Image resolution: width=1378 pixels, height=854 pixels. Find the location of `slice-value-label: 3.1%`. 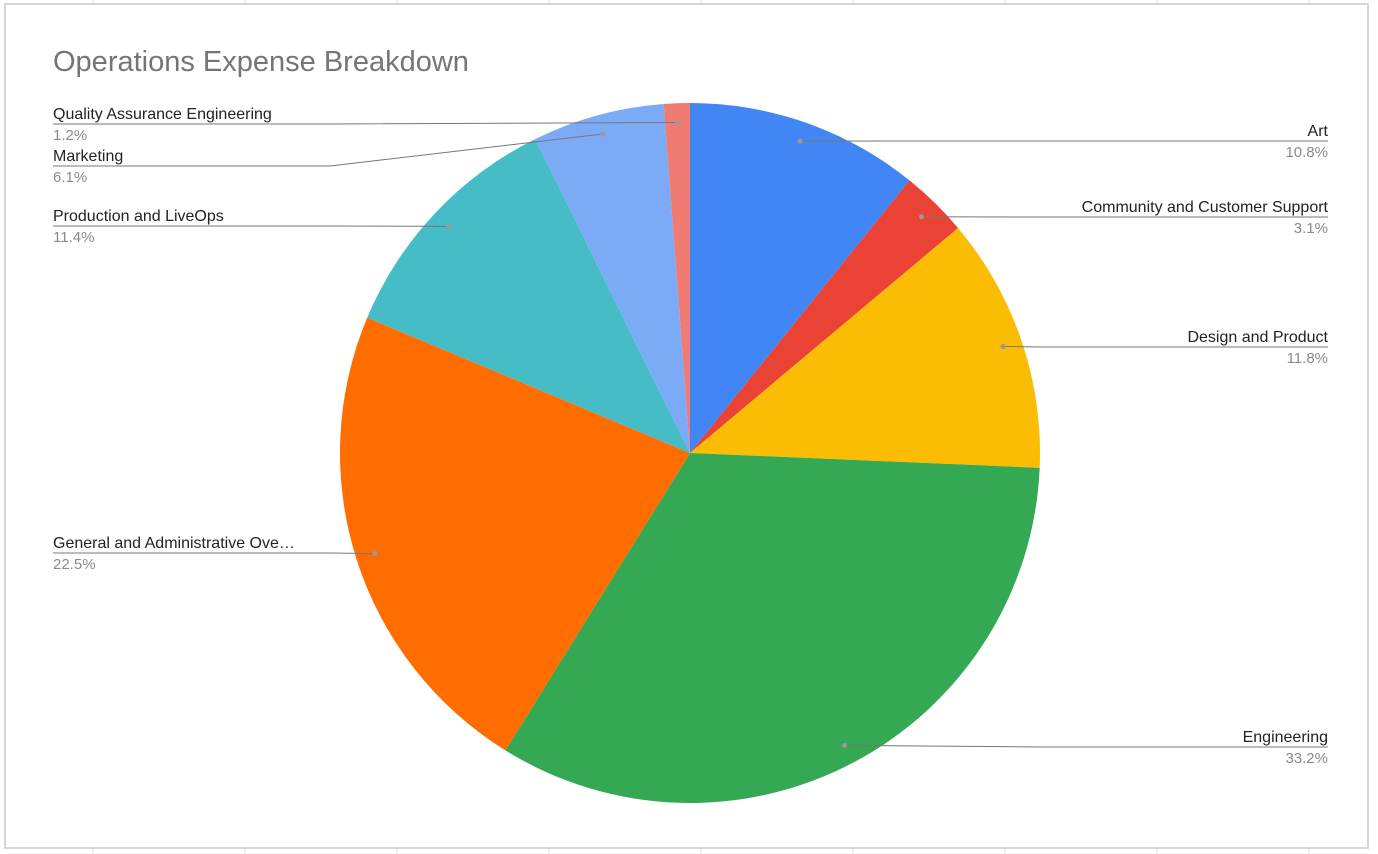

slice-value-label: 3.1% is located at coordinates (1311, 228).